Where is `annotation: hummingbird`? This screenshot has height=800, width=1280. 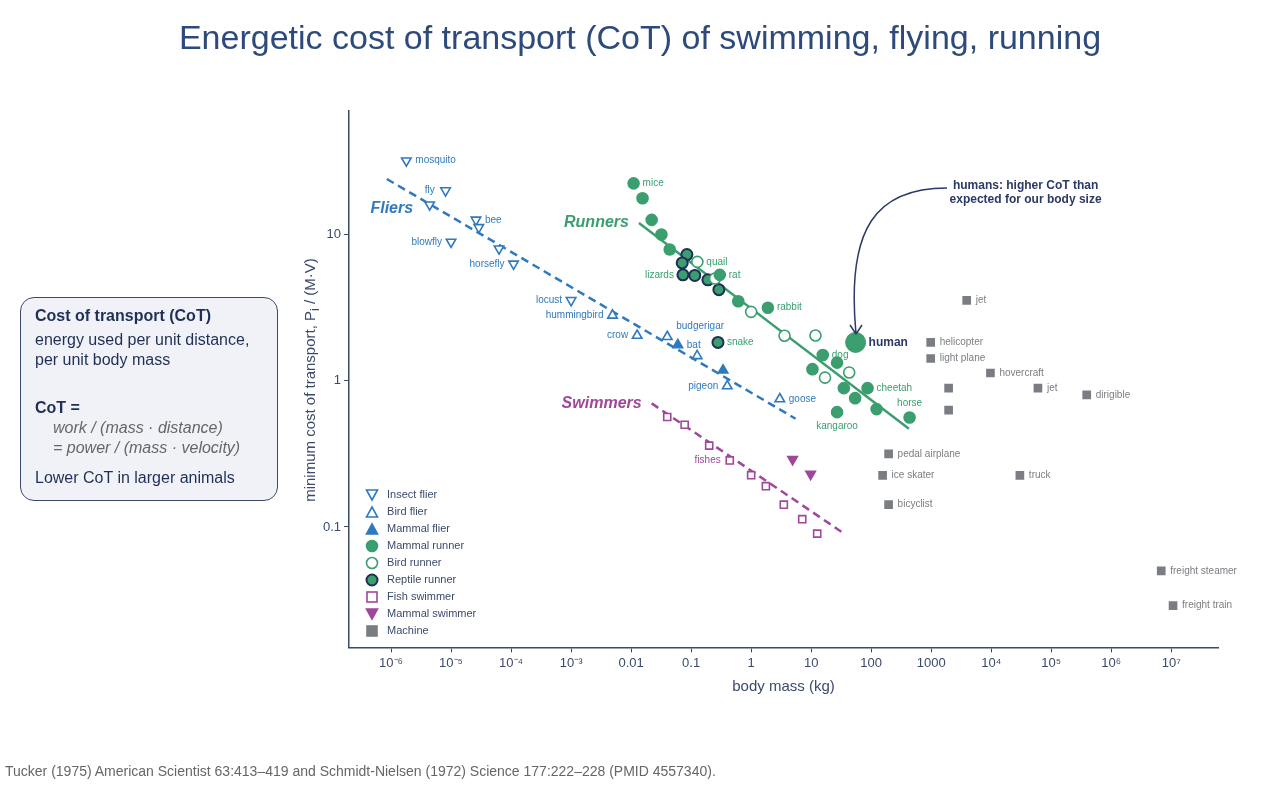
annotation: hummingbird is located at coordinates (574, 315).